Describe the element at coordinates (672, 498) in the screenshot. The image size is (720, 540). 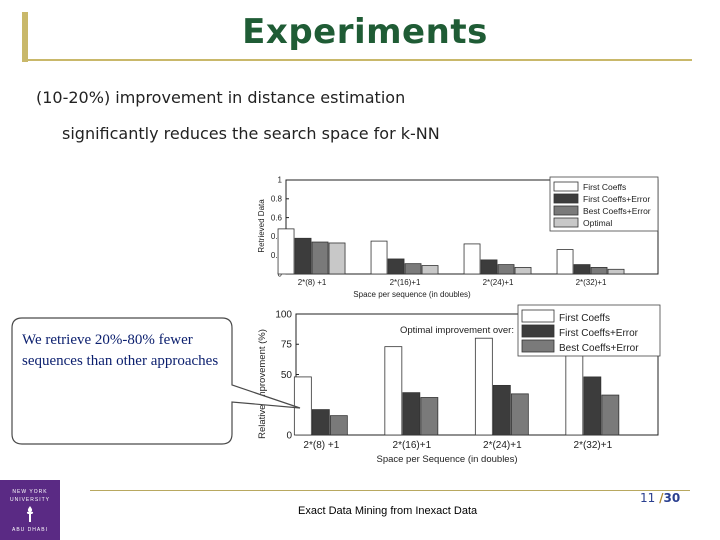
I see `page-total: 30` at that location.